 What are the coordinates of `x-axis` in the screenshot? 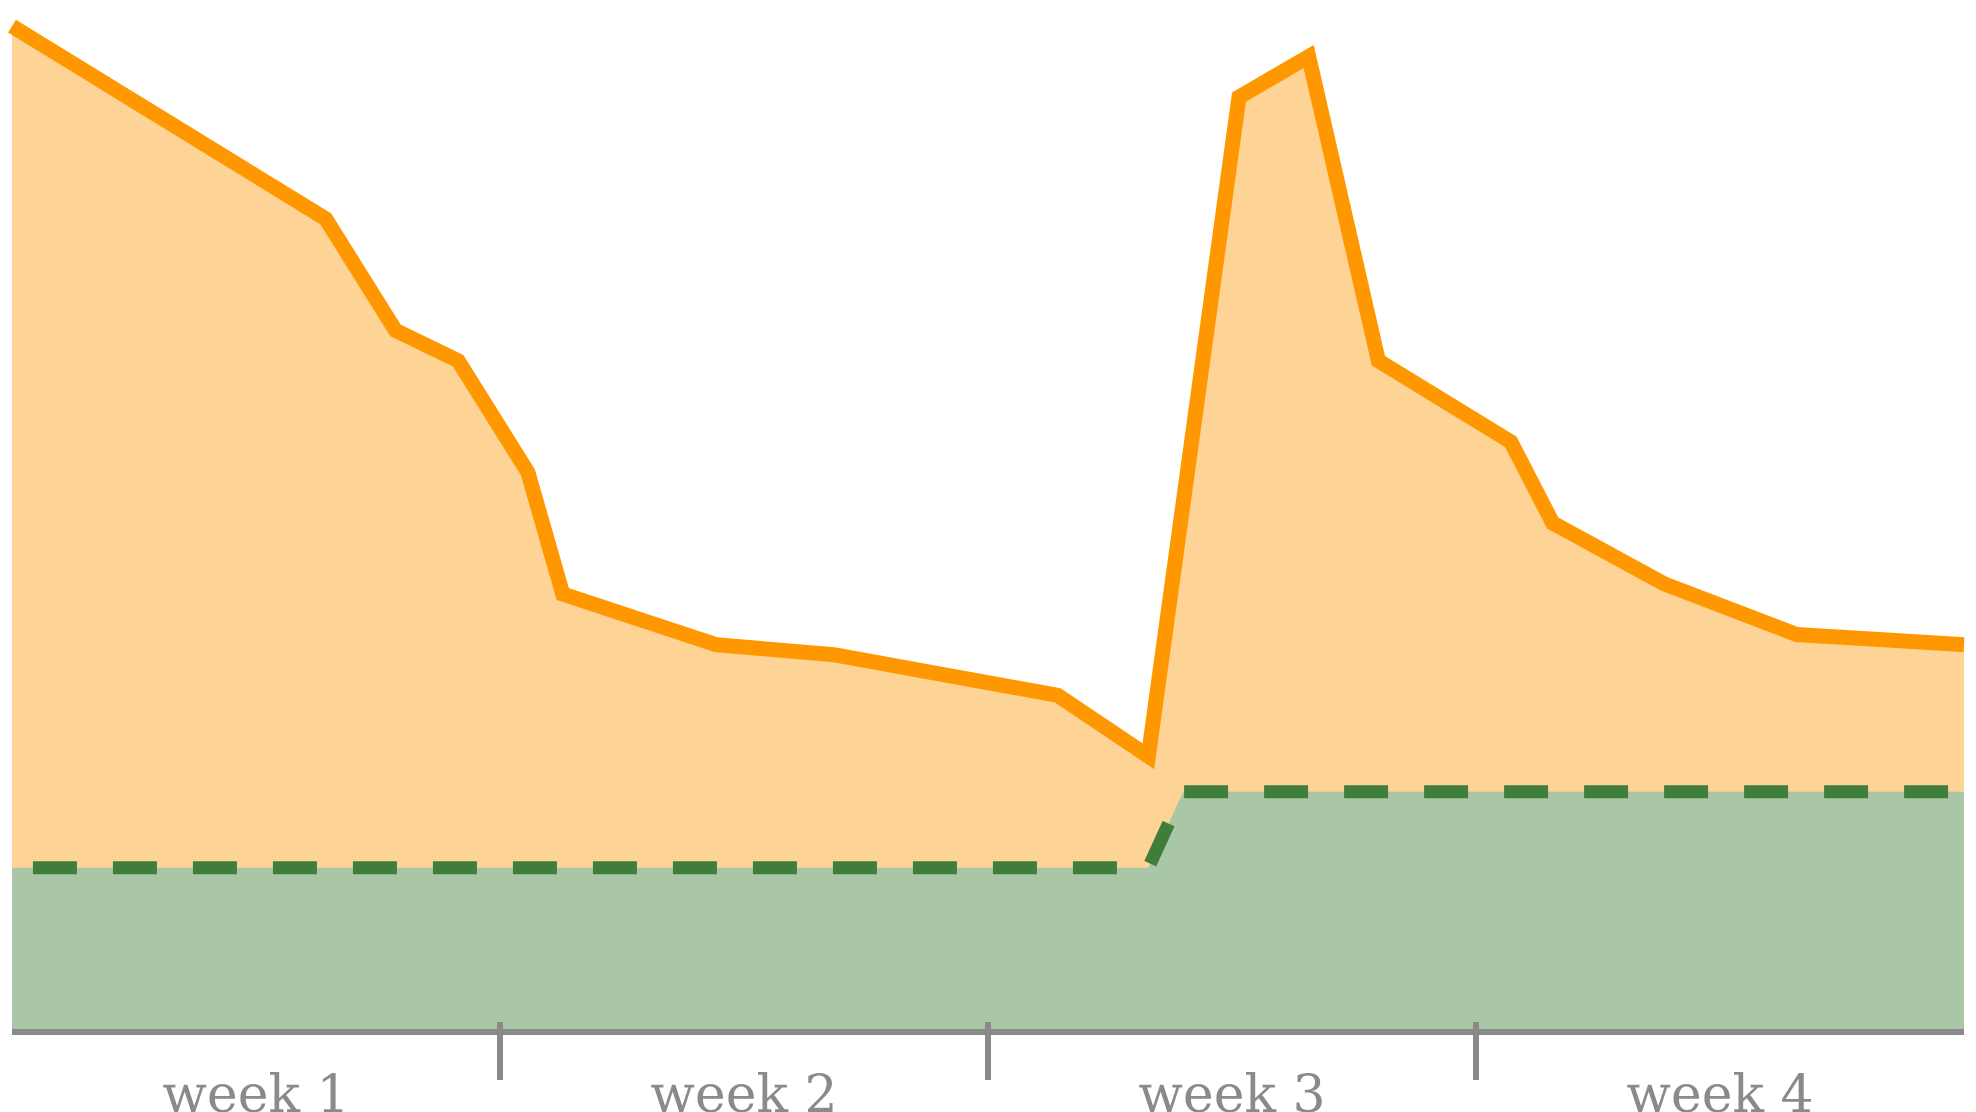 It's located at (988, 1051).